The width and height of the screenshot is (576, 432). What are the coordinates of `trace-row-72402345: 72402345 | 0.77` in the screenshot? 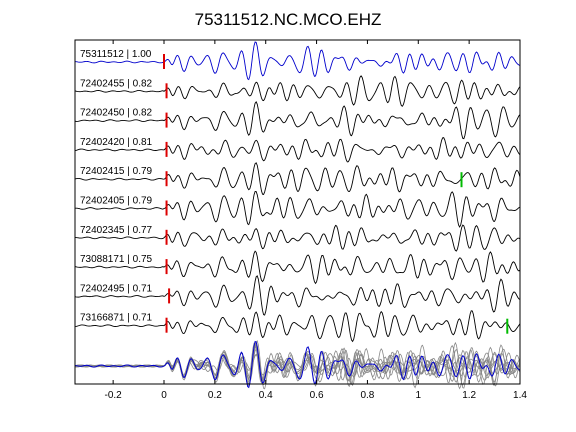 It's located at (297, 238).